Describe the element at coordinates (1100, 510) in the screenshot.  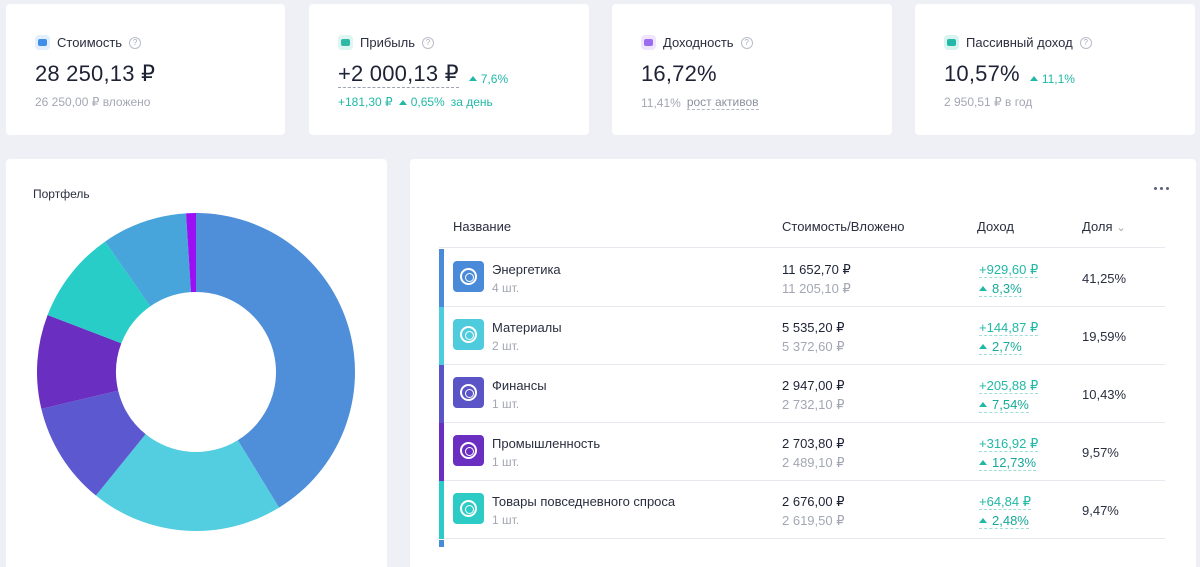
I see `row-share: 9,47%` at that location.